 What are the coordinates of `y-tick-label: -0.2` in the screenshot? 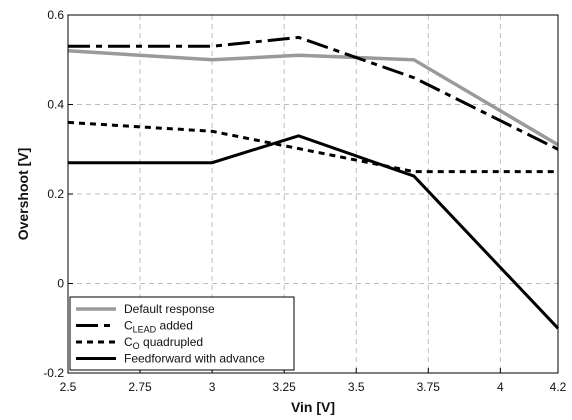 It's located at (53, 373).